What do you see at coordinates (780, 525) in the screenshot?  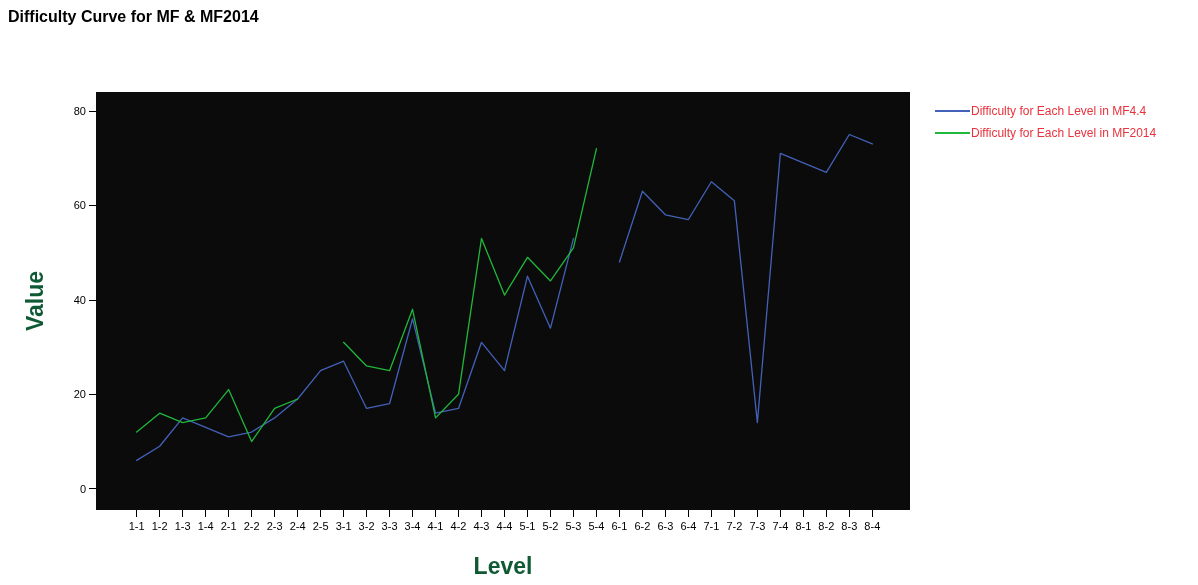 I see `x-tick-label: 7-4` at bounding box center [780, 525].